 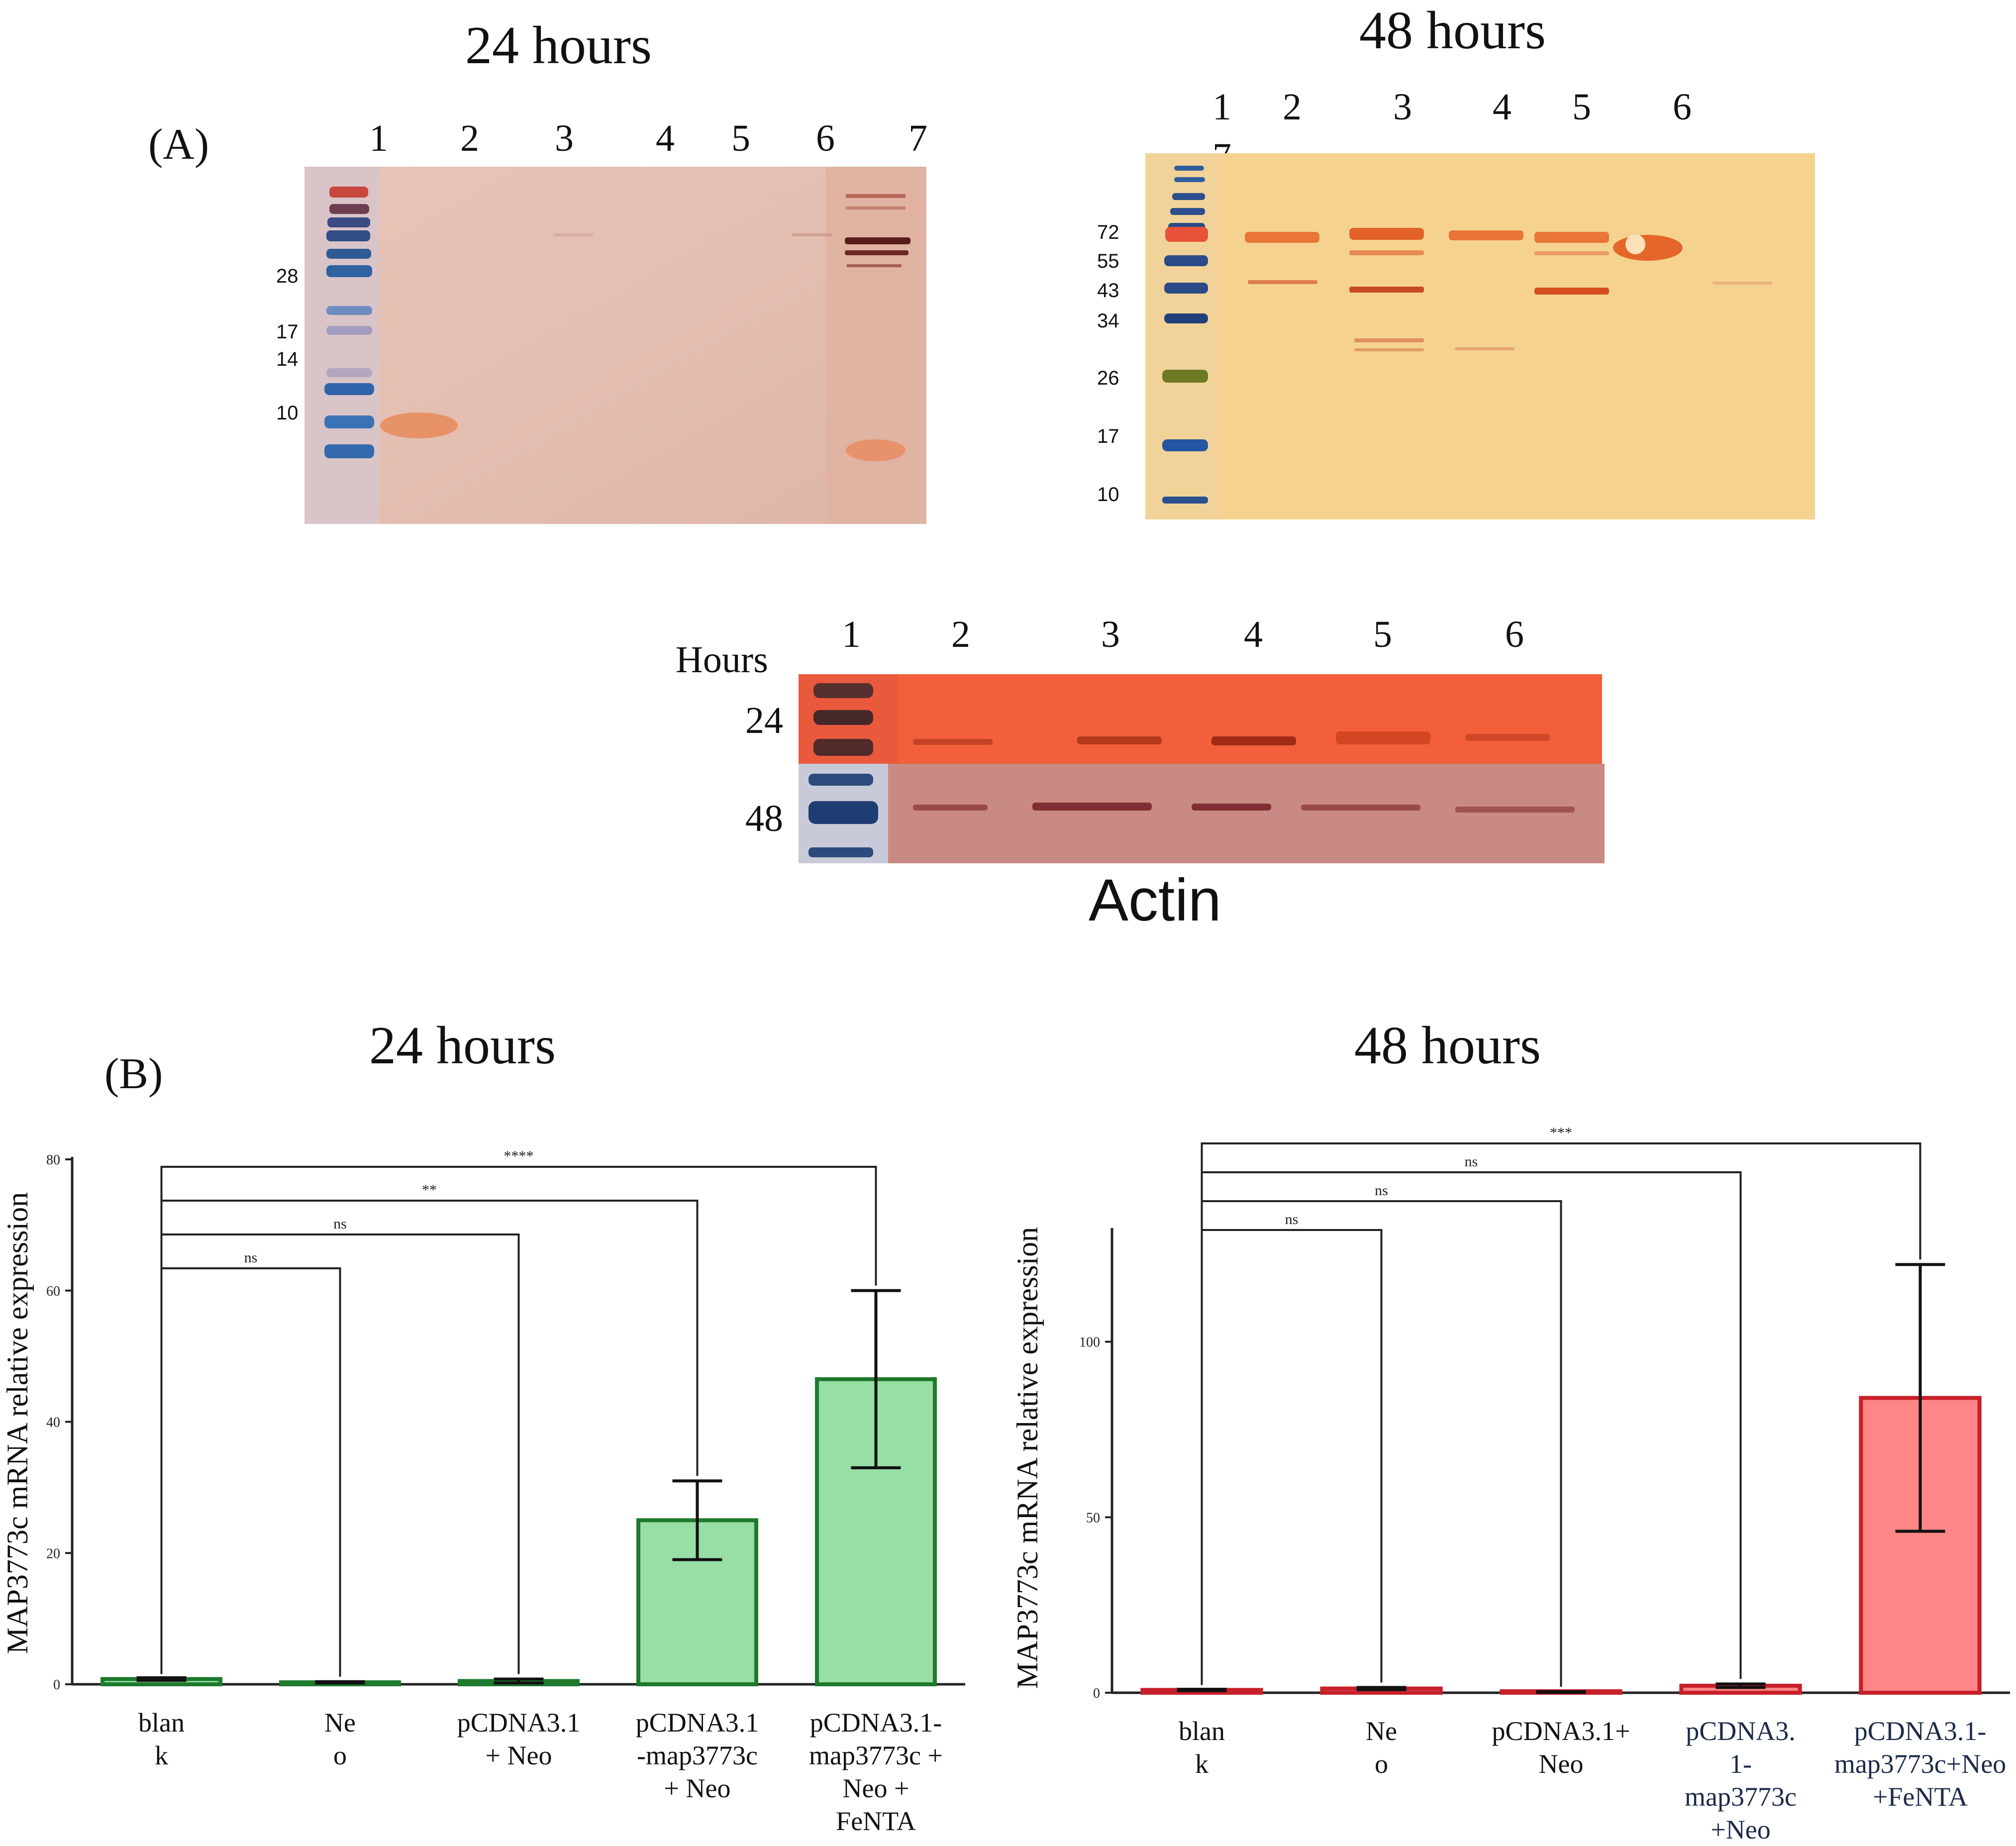 What do you see at coordinates (1108, 291) in the screenshot?
I see `gel-48h-marker-43: 43` at bounding box center [1108, 291].